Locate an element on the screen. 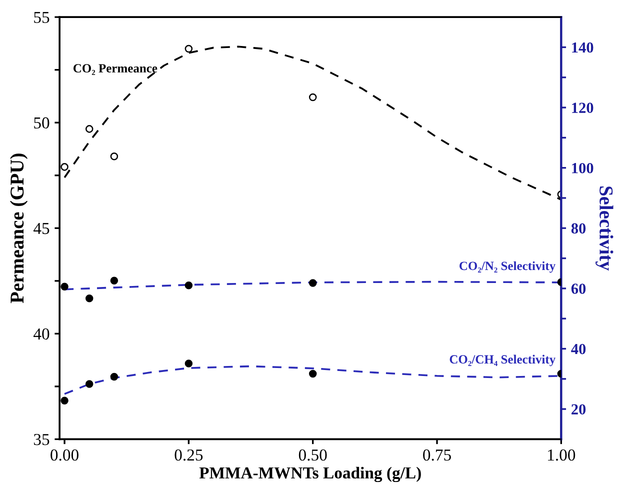 The height and width of the screenshot is (488, 627). y-tick-label: 40 is located at coordinates (42, 334).